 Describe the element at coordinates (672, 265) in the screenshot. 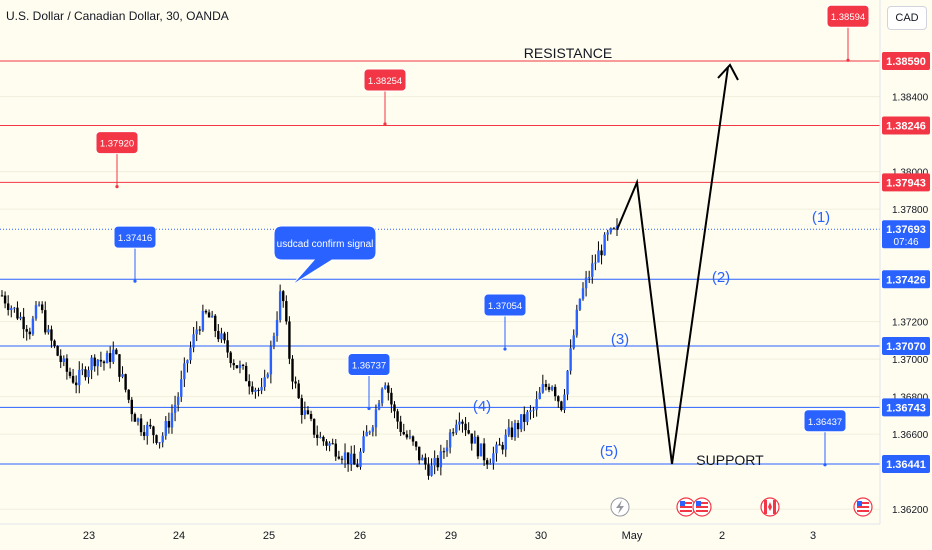

I see `projection-line` at that location.